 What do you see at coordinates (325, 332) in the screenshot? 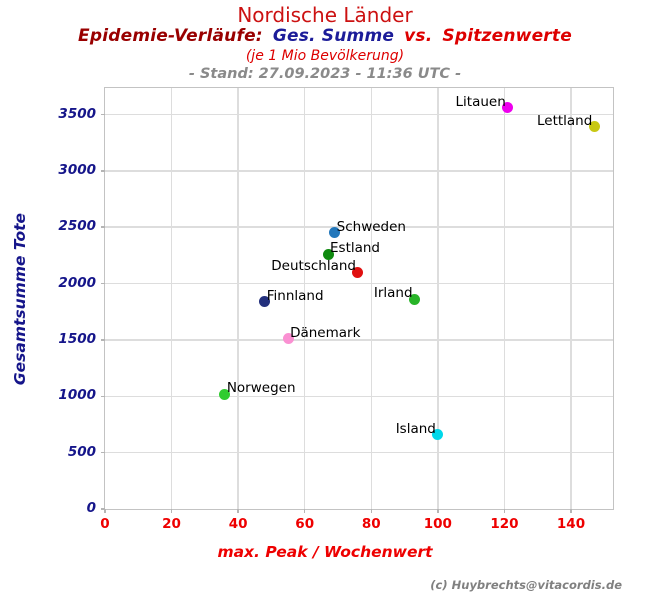
I see `point-label-dnemark: Dänemark` at bounding box center [325, 332].